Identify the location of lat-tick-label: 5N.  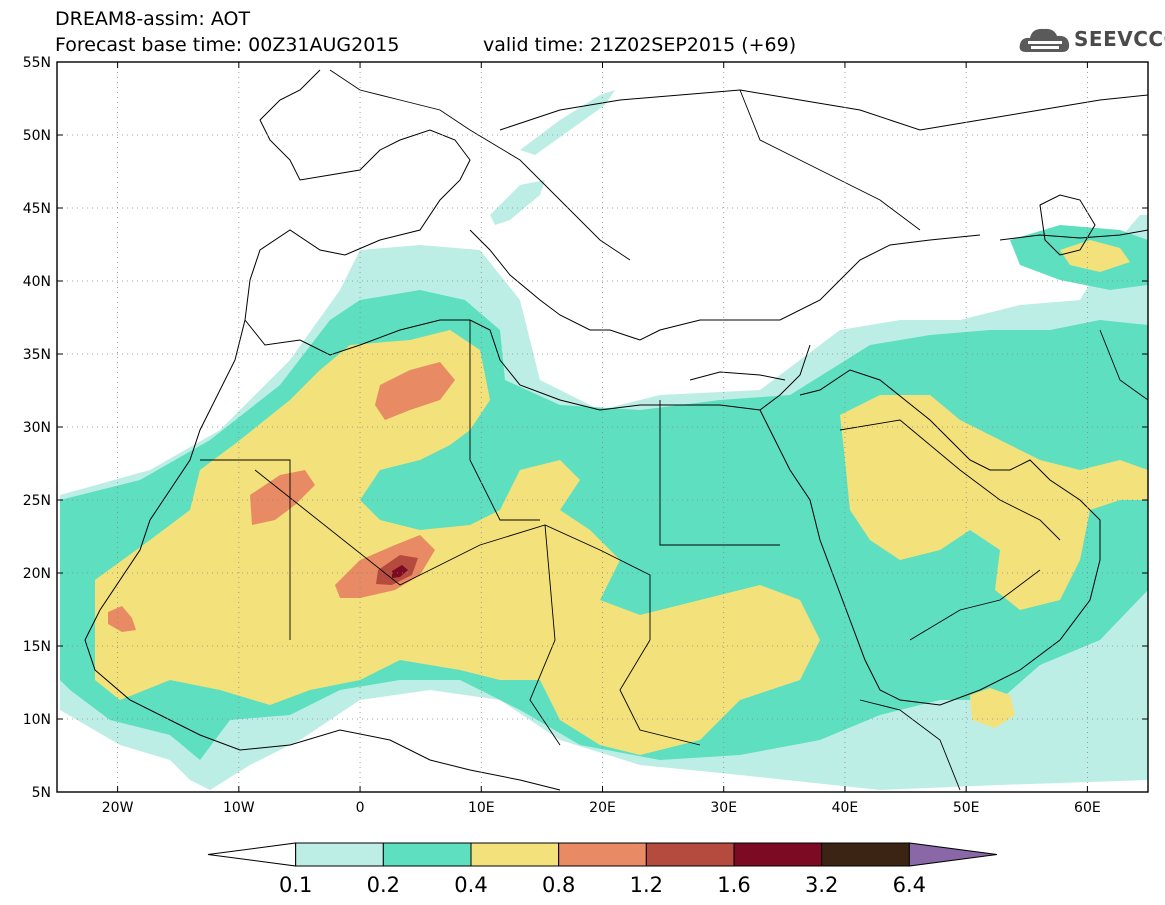
(41, 793).